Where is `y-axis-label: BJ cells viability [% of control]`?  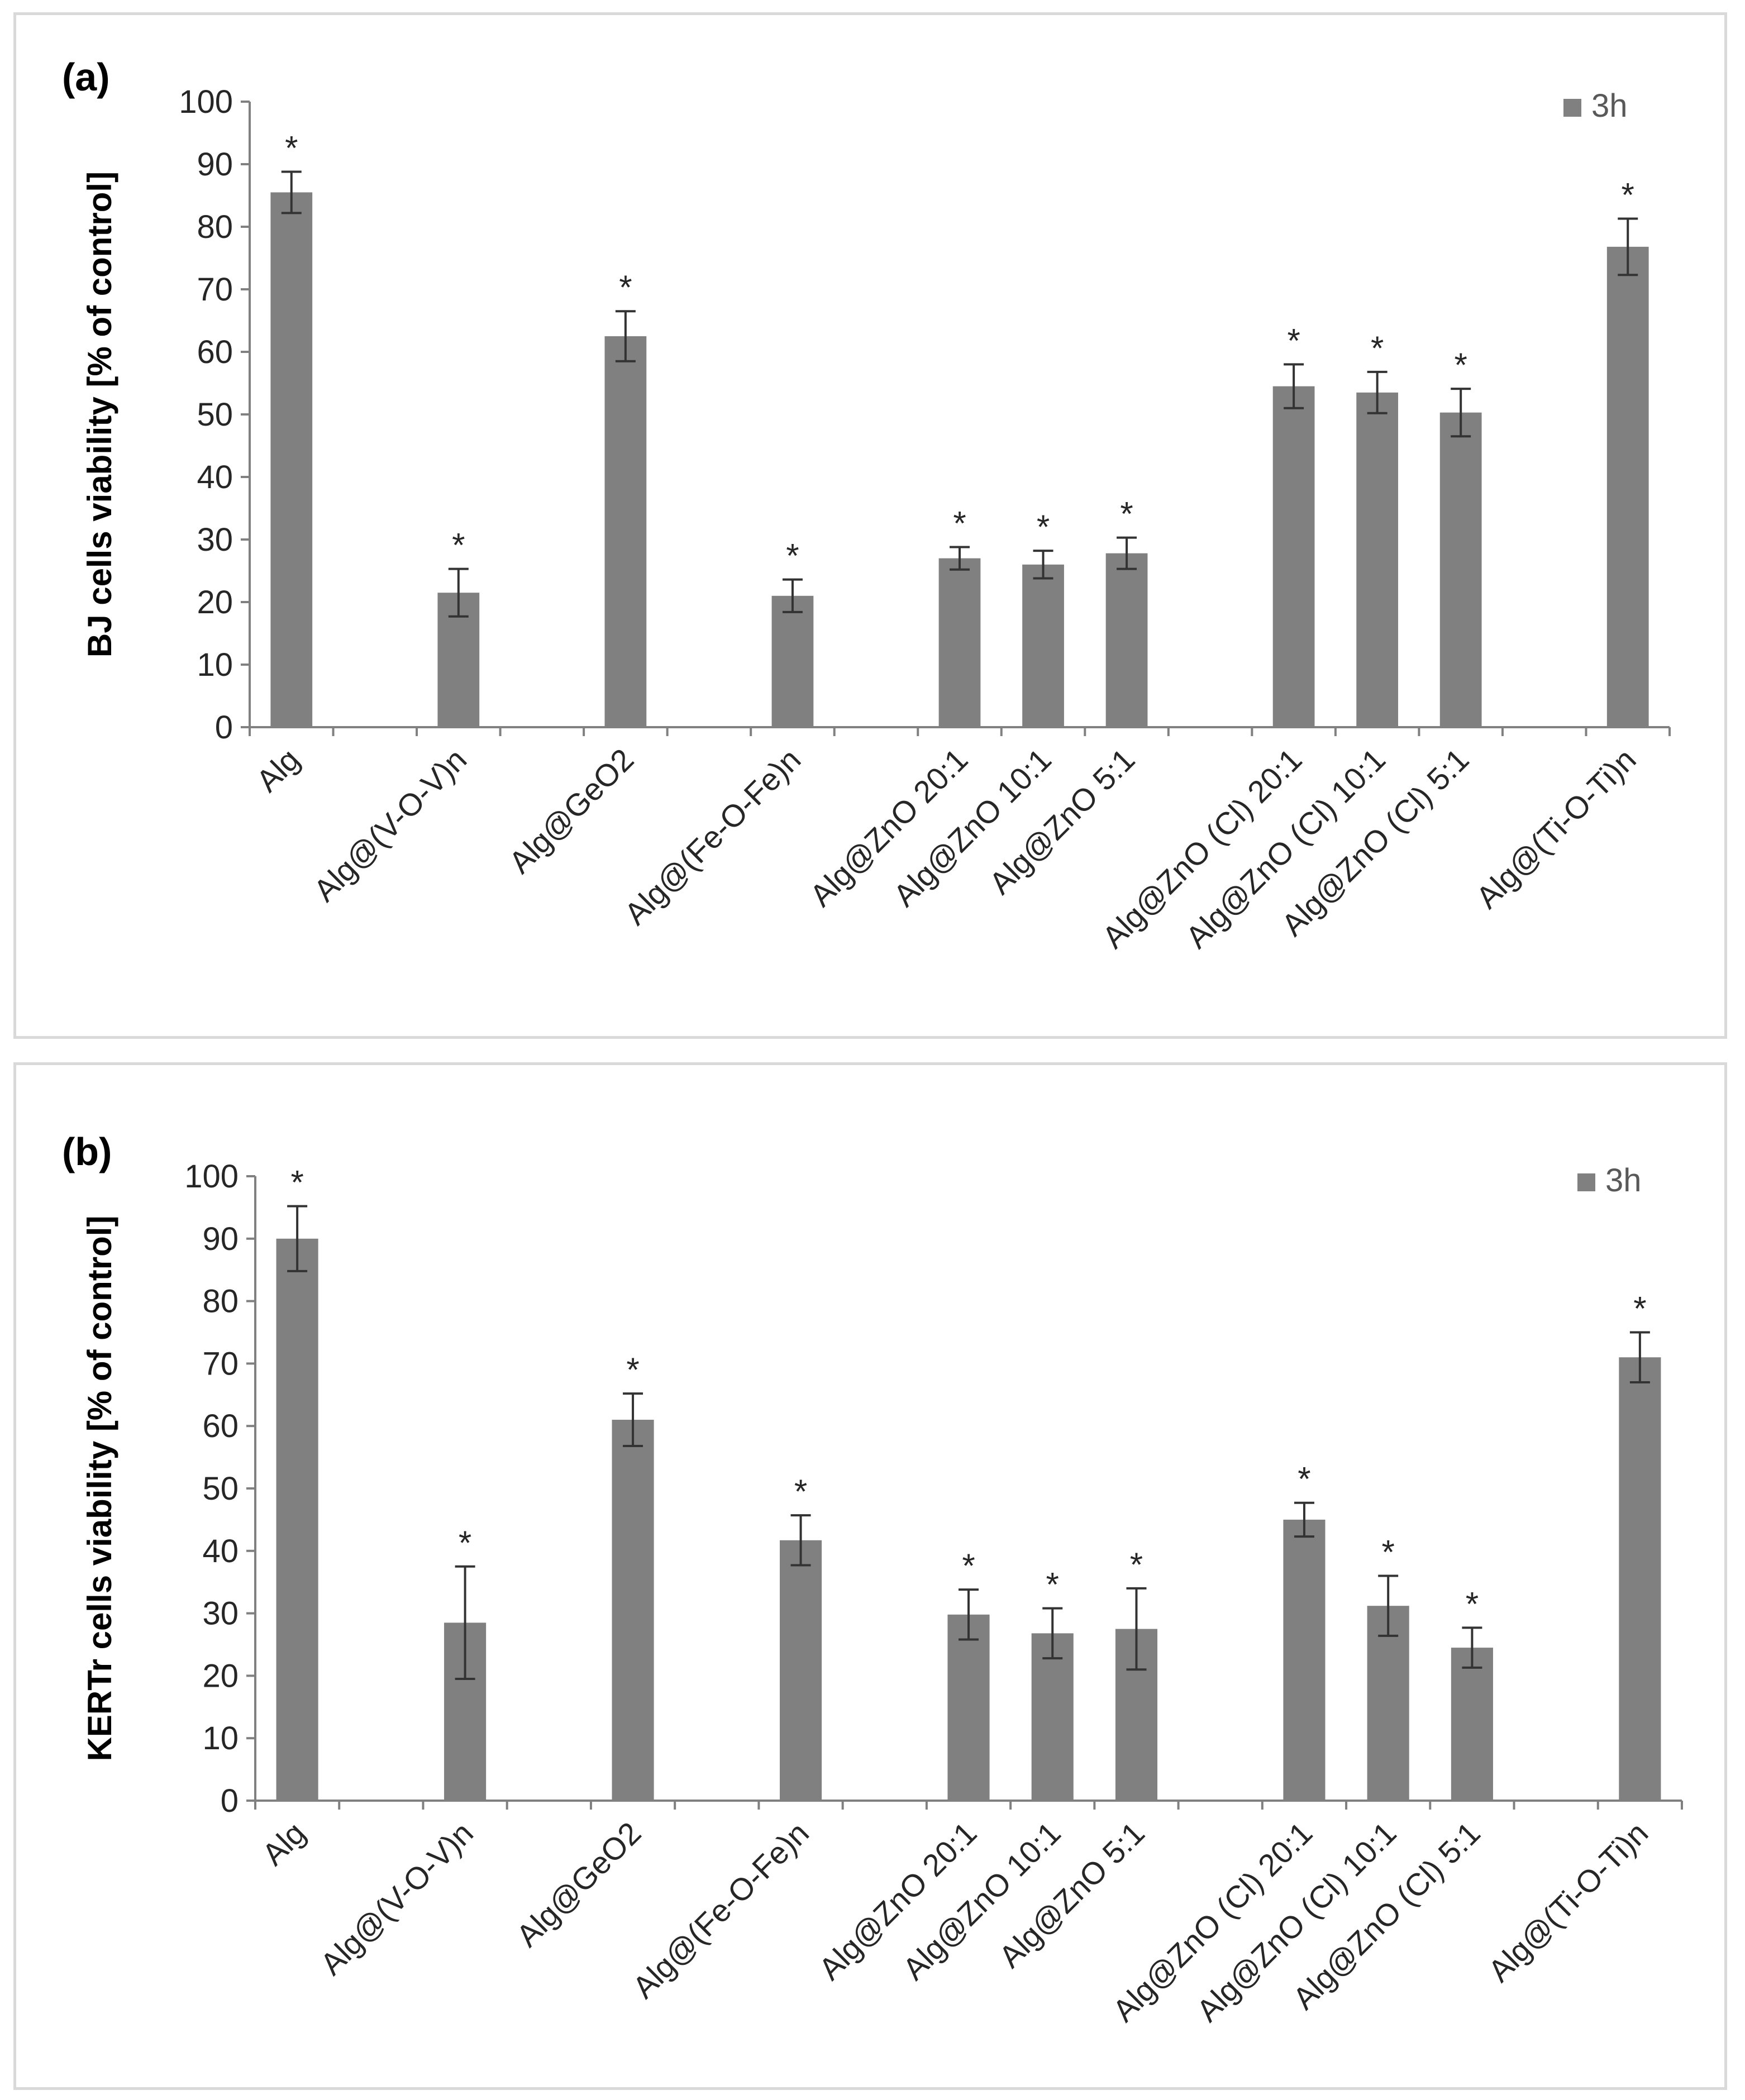
y-axis-label: BJ cells viability [% of control] is located at coordinates (99, 414).